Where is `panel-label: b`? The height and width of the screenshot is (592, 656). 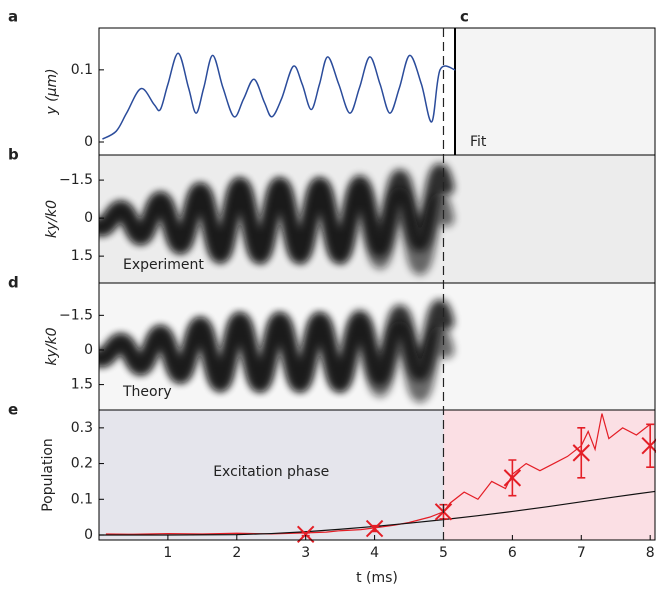 panel-label: b is located at coordinates (13, 155).